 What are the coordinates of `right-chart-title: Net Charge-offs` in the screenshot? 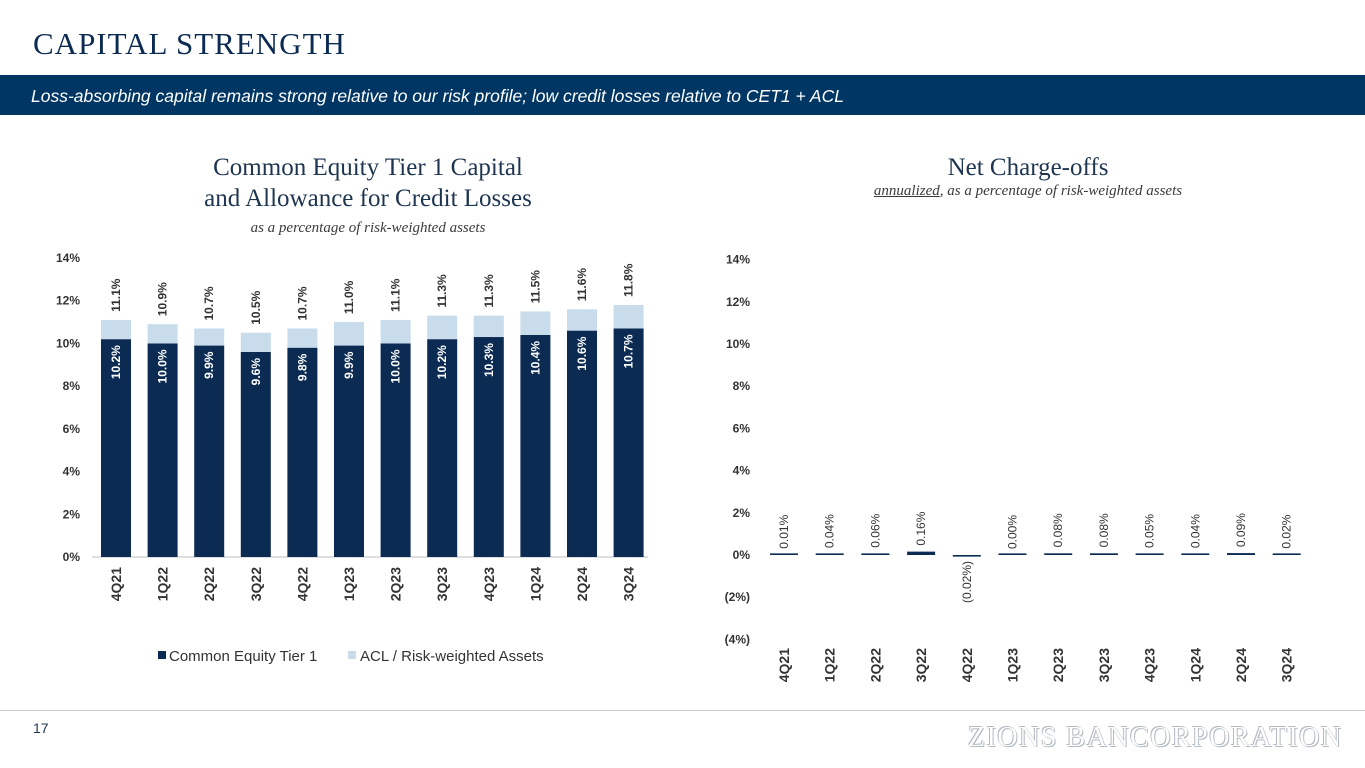 It's located at (1028, 167).